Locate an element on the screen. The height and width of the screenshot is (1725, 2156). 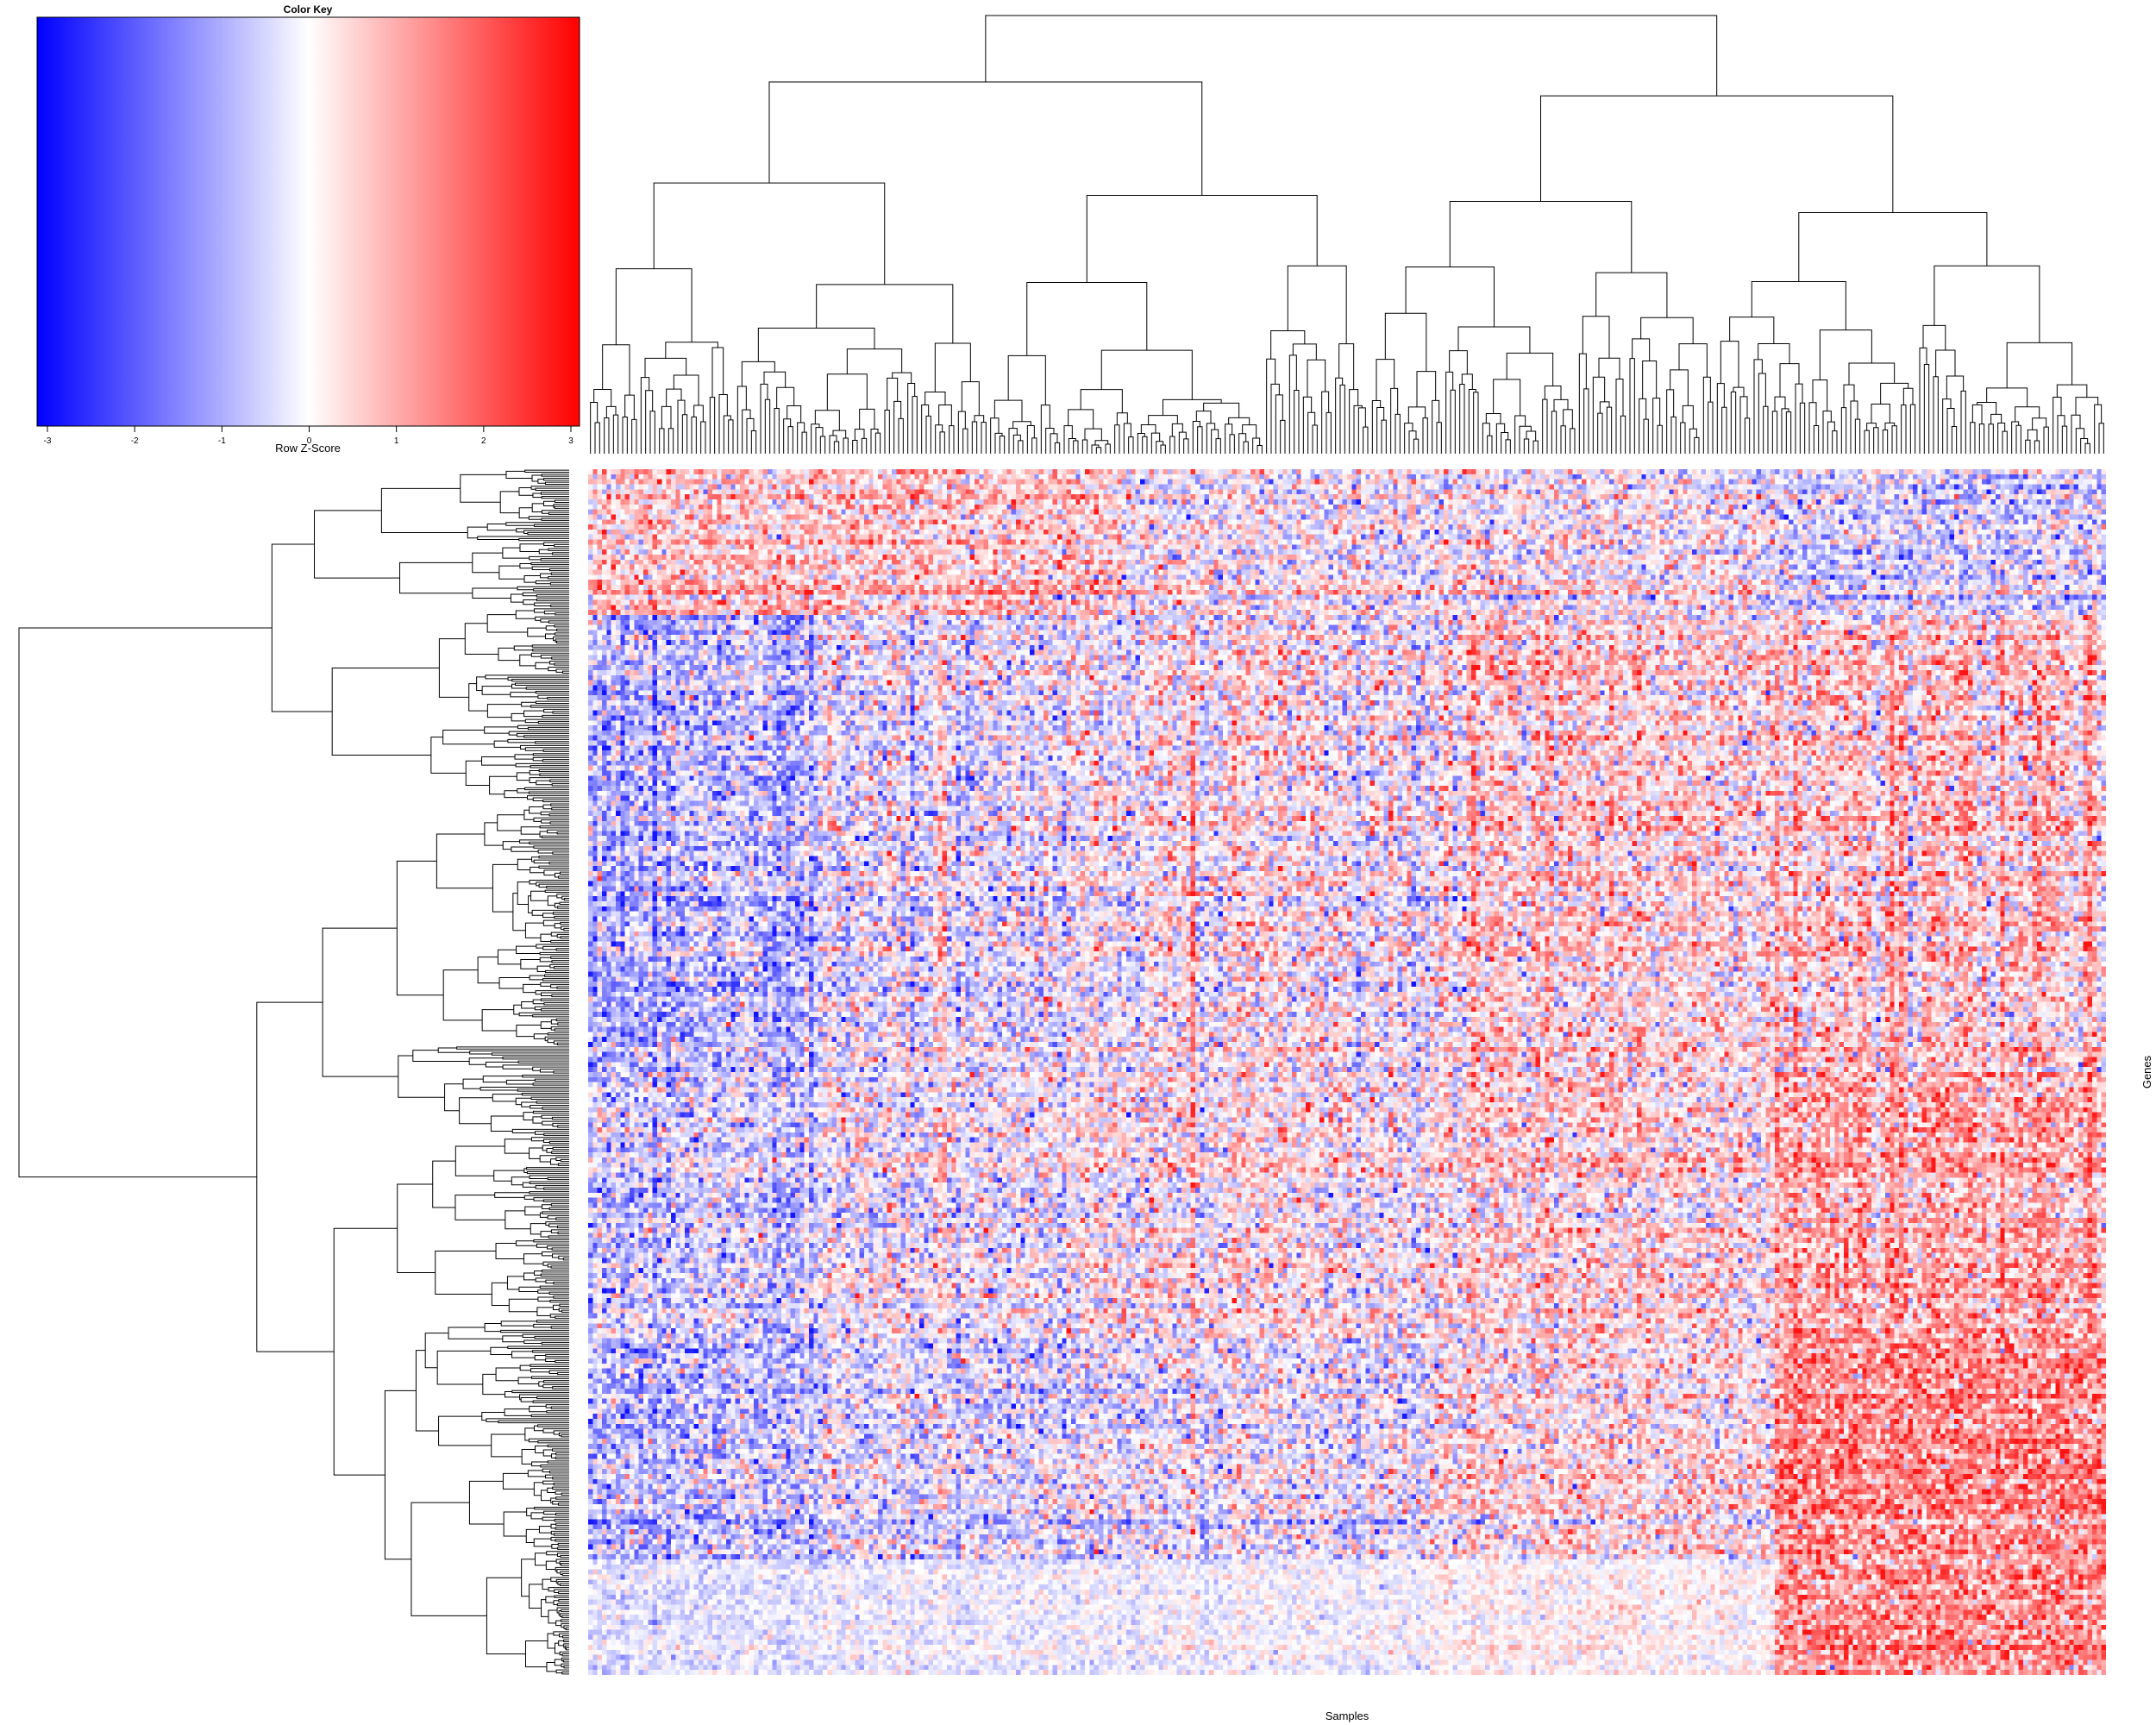
color-key-tick-label: 0 is located at coordinates (309, 441).